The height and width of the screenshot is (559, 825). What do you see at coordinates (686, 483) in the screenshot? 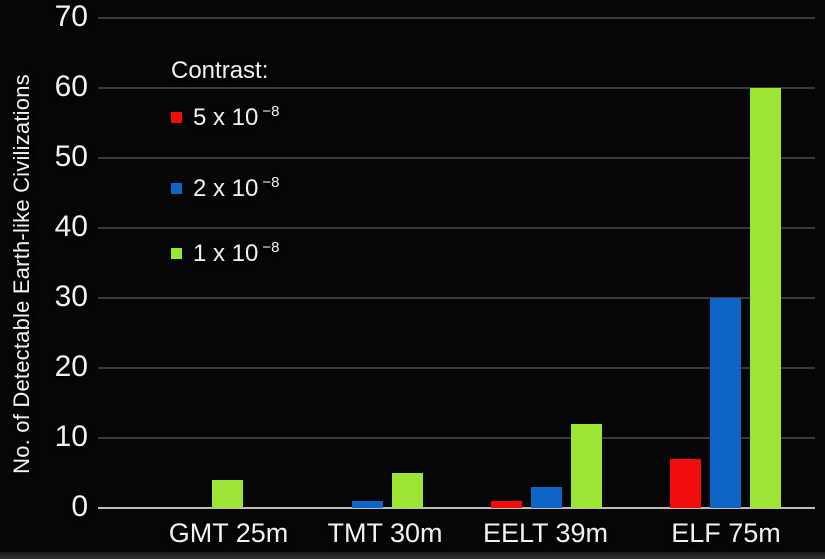
I see `bar-5-x-10-8-elf-75m` at bounding box center [686, 483].